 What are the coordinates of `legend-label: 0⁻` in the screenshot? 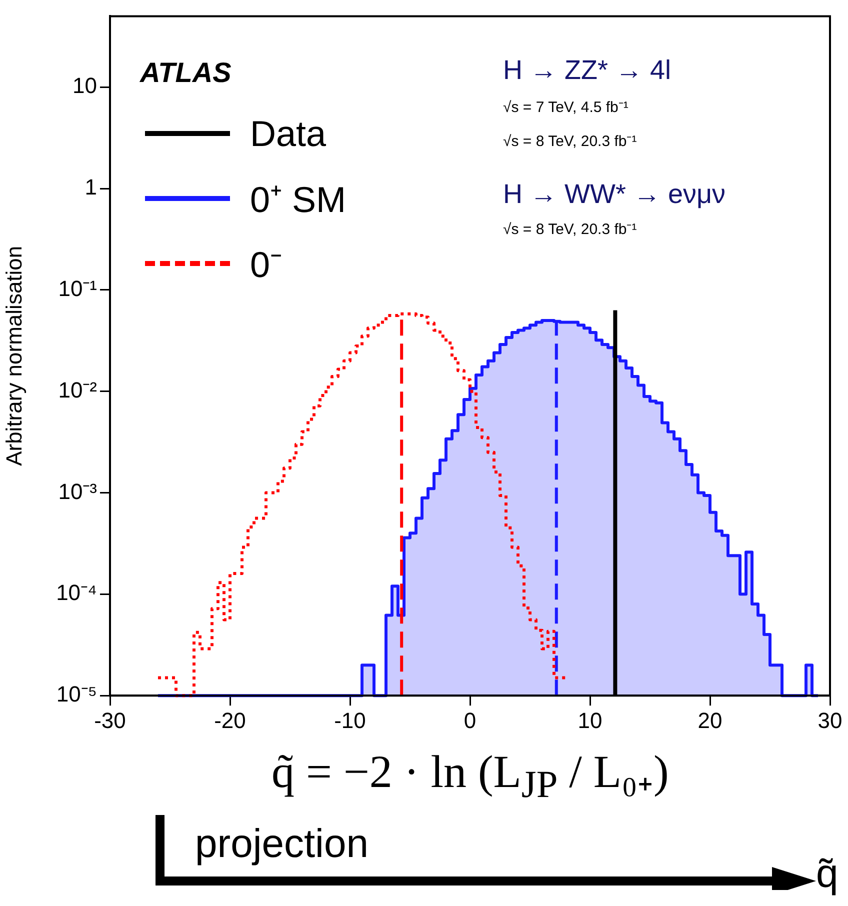 It's located at (266, 265).